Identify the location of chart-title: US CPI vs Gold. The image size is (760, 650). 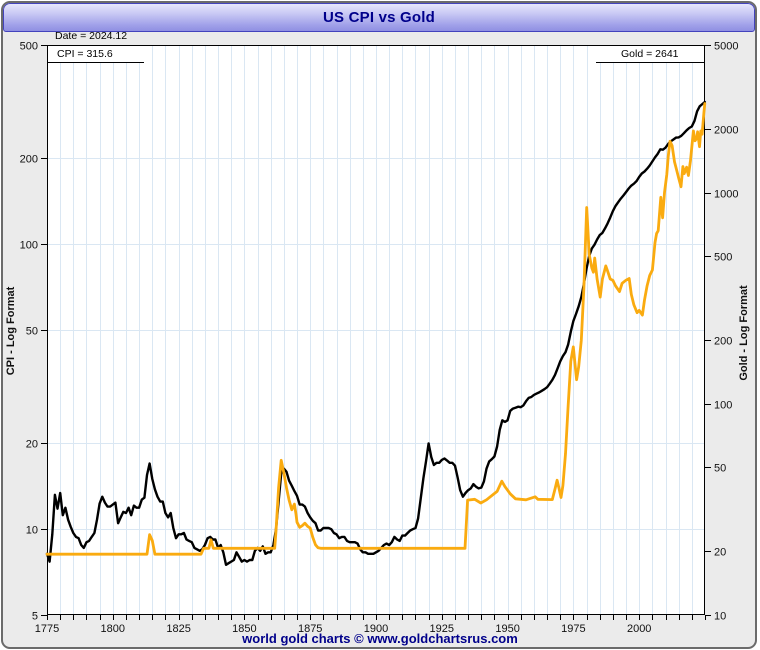
(379, 17).